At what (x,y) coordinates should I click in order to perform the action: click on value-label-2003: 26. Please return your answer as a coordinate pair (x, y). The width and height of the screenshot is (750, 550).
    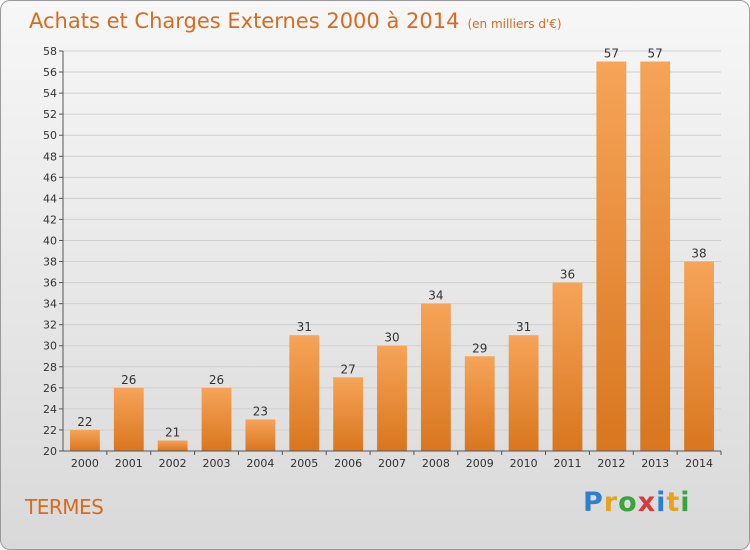
    Looking at the image, I should click on (216, 380).